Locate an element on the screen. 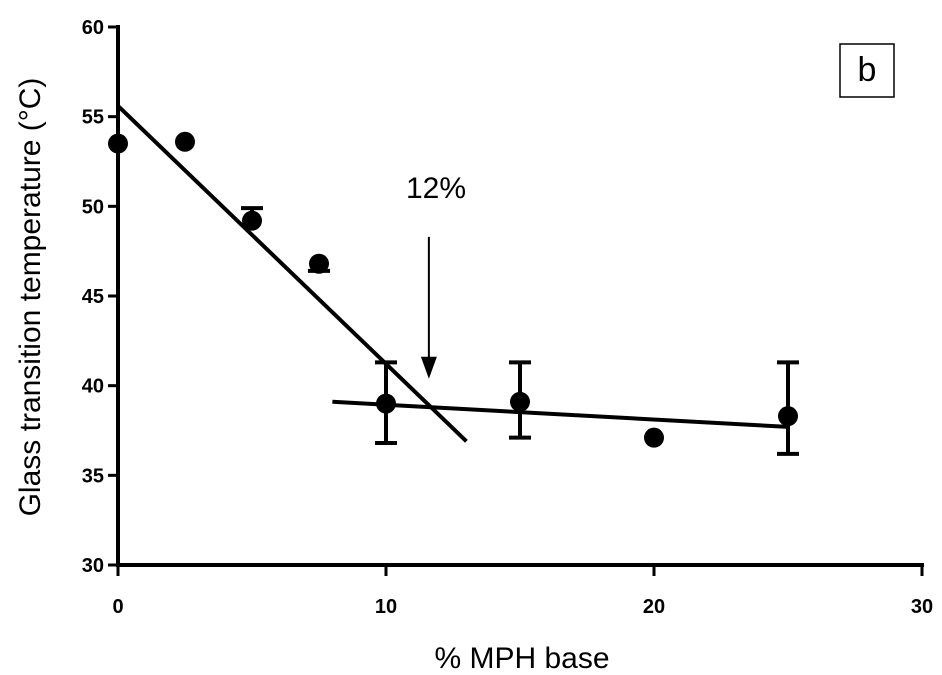  y-tick-label: 45 is located at coordinates (93, 297).